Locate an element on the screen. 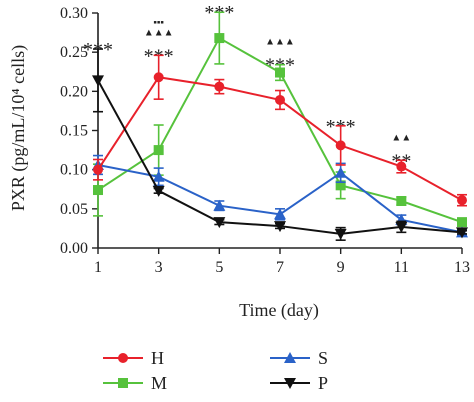 The image size is (474, 402). x-axis-label: Time (day) is located at coordinates (279, 310).